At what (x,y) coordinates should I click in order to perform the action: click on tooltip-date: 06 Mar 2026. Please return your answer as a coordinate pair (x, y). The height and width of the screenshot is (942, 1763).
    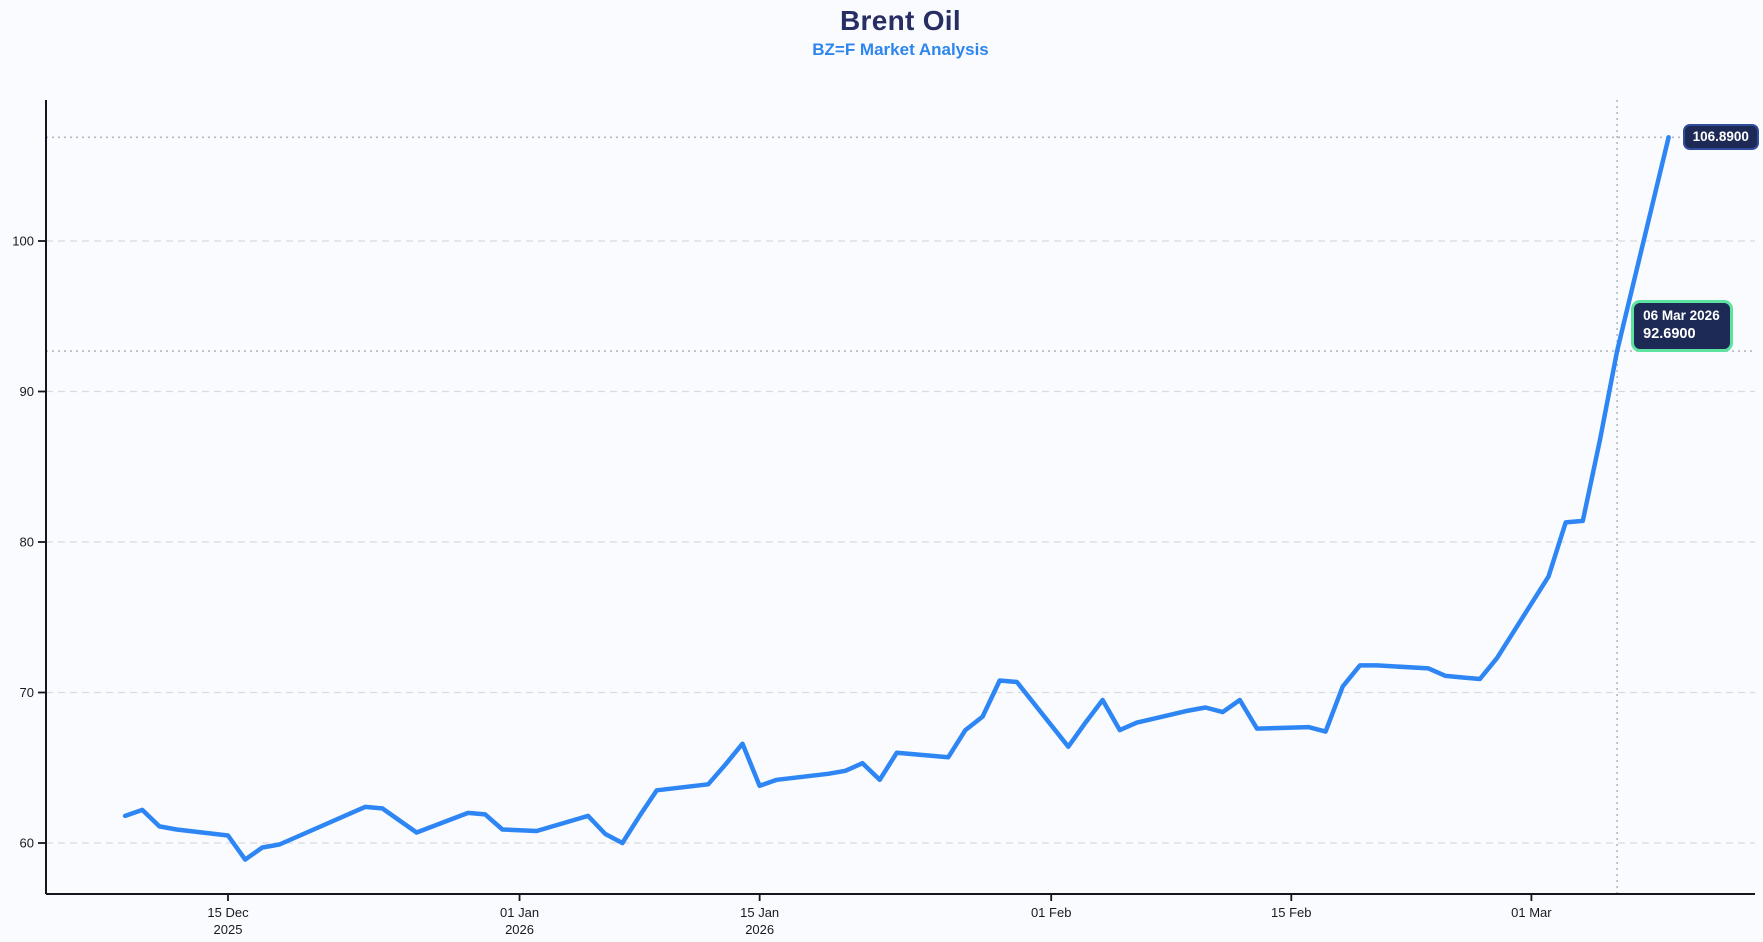
    Looking at the image, I should click on (1681, 315).